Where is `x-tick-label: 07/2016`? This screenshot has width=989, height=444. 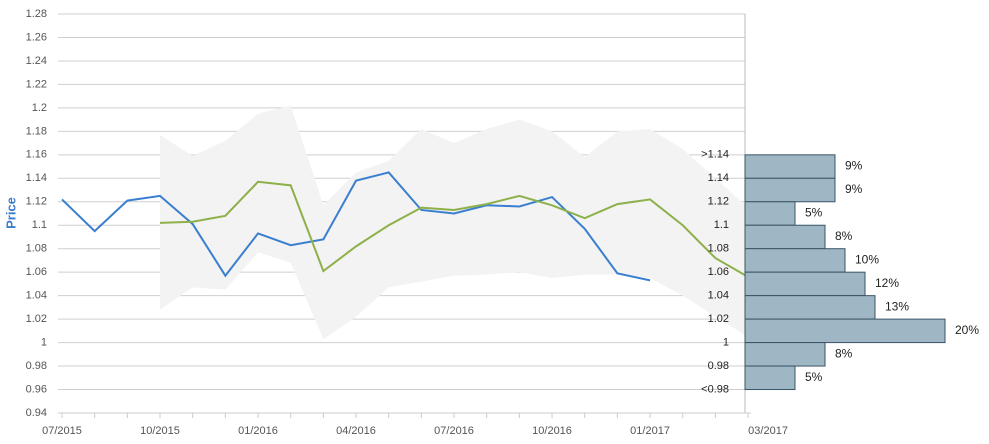
x-tick-label: 07/2016 is located at coordinates (454, 431).